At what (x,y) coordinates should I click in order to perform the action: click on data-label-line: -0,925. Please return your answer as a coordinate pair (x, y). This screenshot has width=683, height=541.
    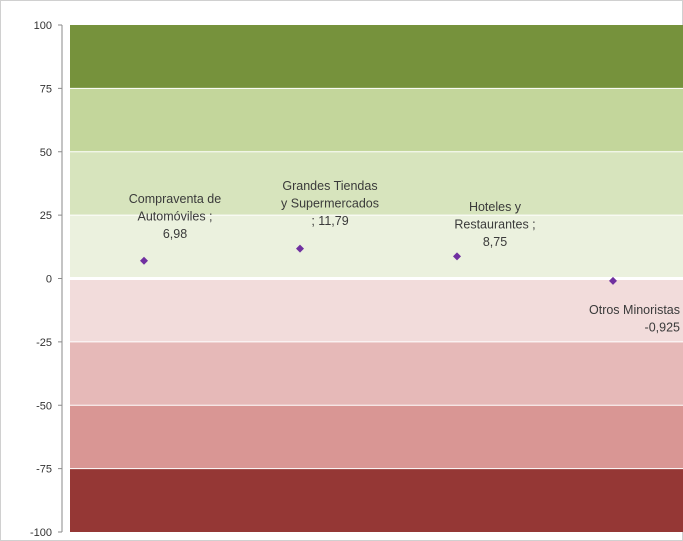
    Looking at the image, I should click on (662, 328).